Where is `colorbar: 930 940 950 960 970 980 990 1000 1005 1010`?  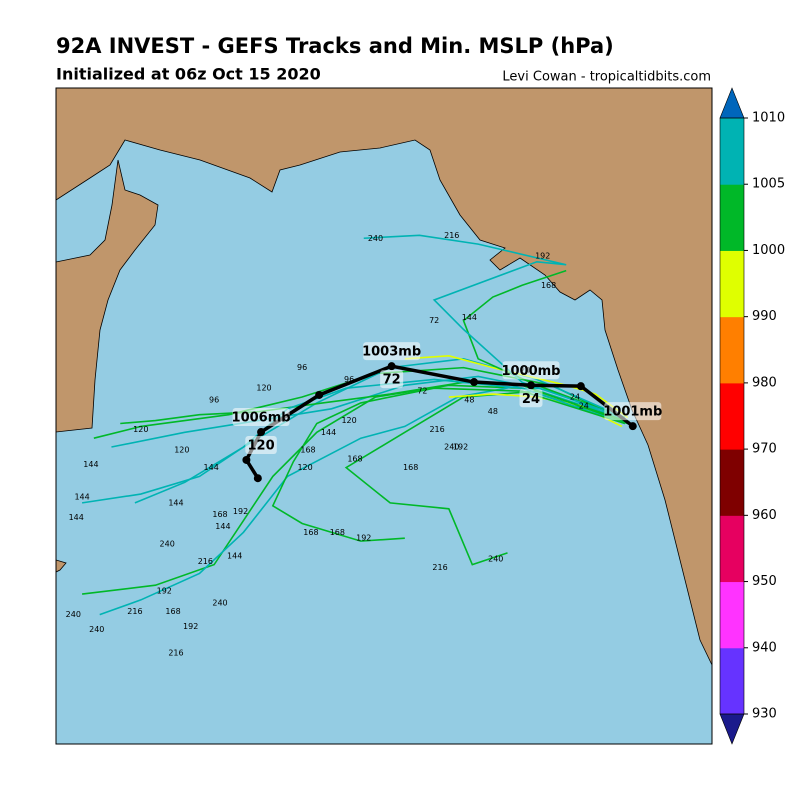
colorbar: 930 940 950 960 970 980 990 1000 1005 1010 is located at coordinates (752, 416).